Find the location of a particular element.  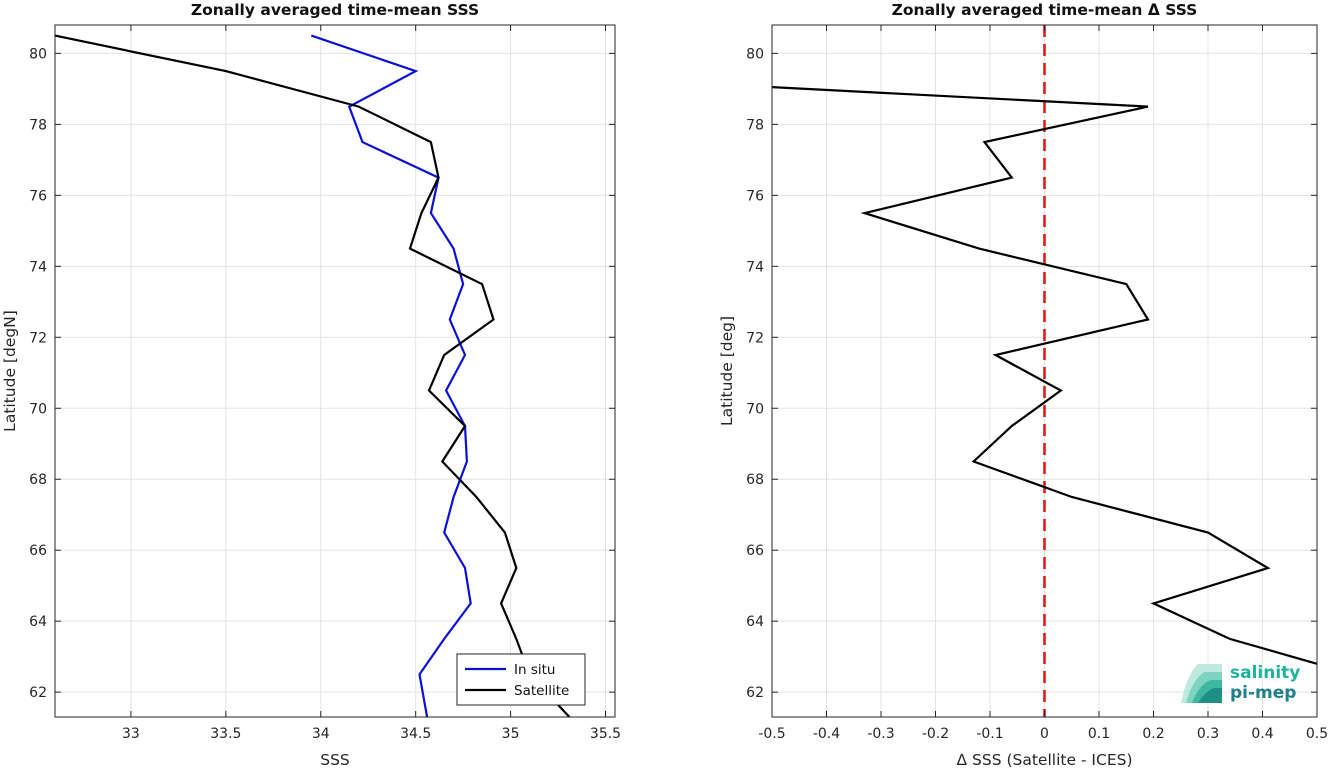

legend-box is located at coordinates (521, 679).